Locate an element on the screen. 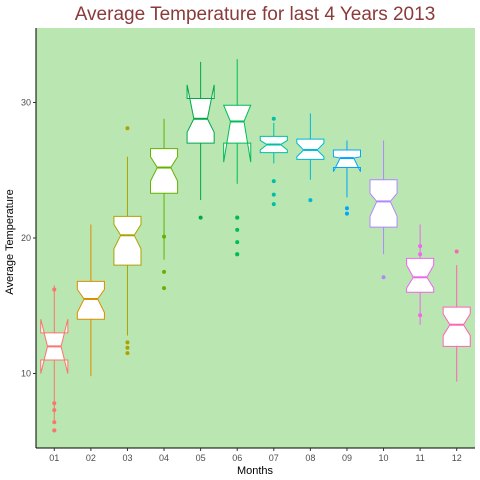 The height and width of the screenshot is (480, 480). x-tick-label: 12 is located at coordinates (457, 458).